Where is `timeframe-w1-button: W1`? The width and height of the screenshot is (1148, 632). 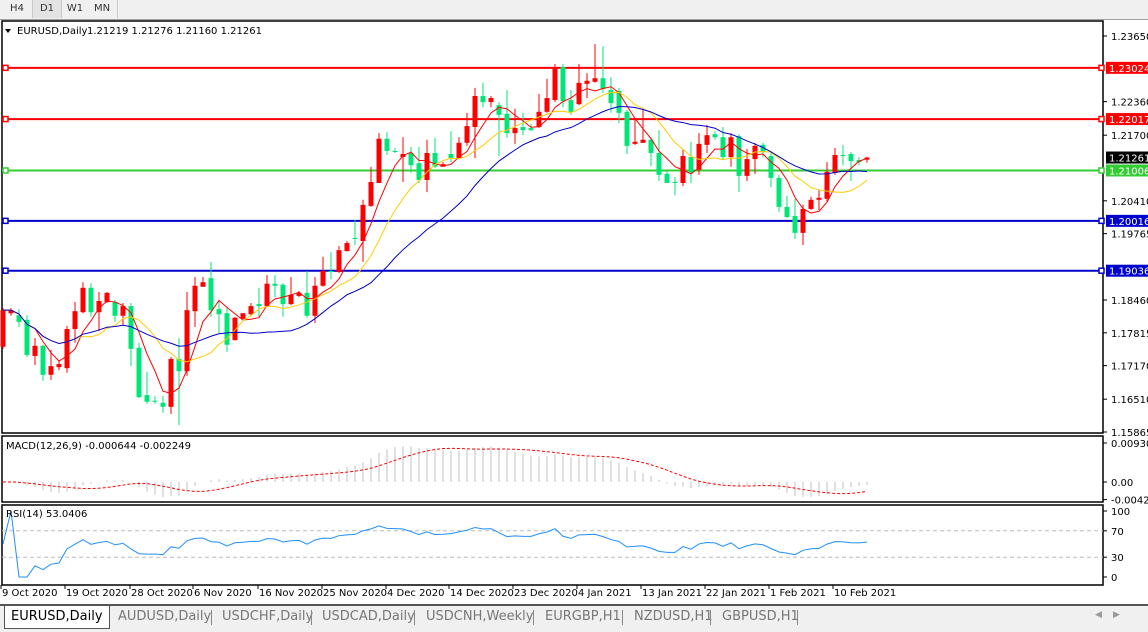 timeframe-w1-button: W1 is located at coordinates (75, 9).